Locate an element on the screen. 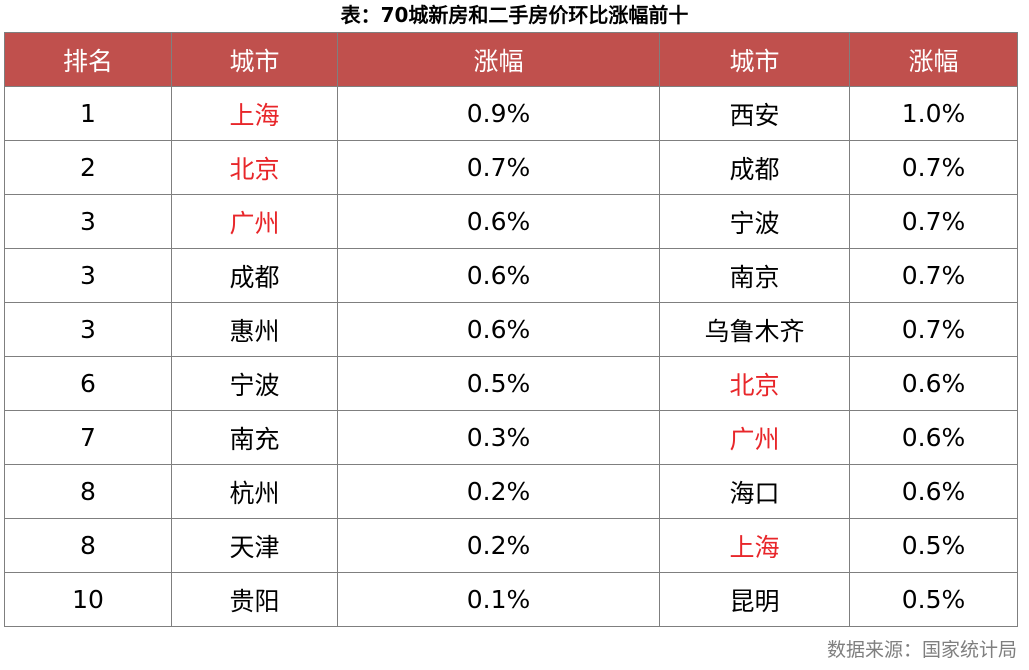  table-row: 8 天津 0.2% 上海 0.5% is located at coordinates (511, 545).